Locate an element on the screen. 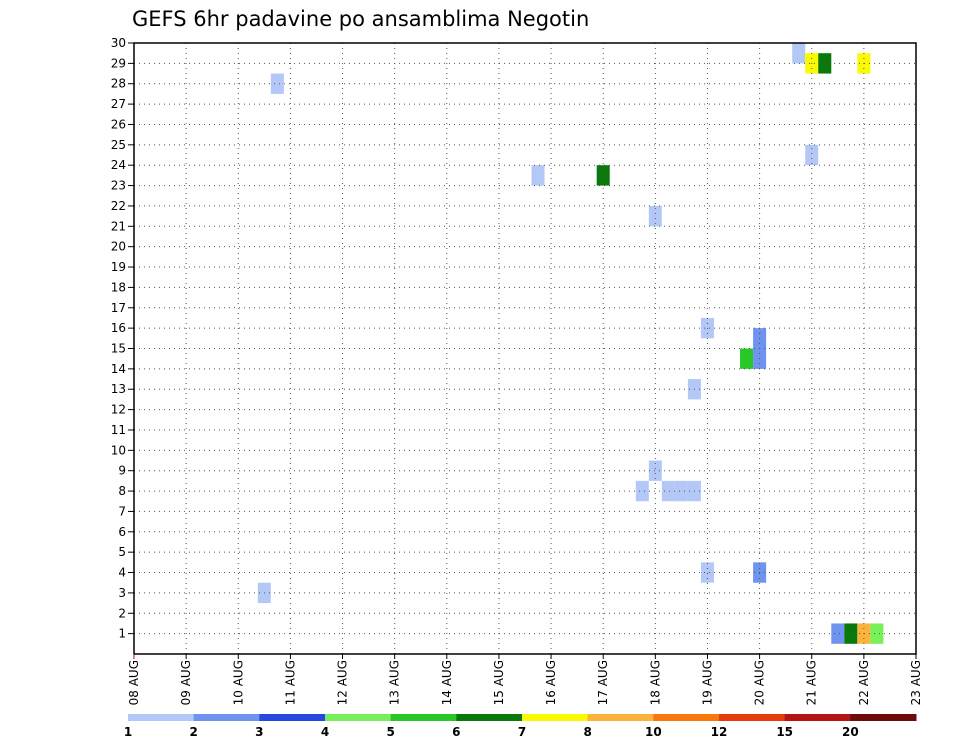  x-tick-14: 22 AUG is located at coordinates (864, 682).